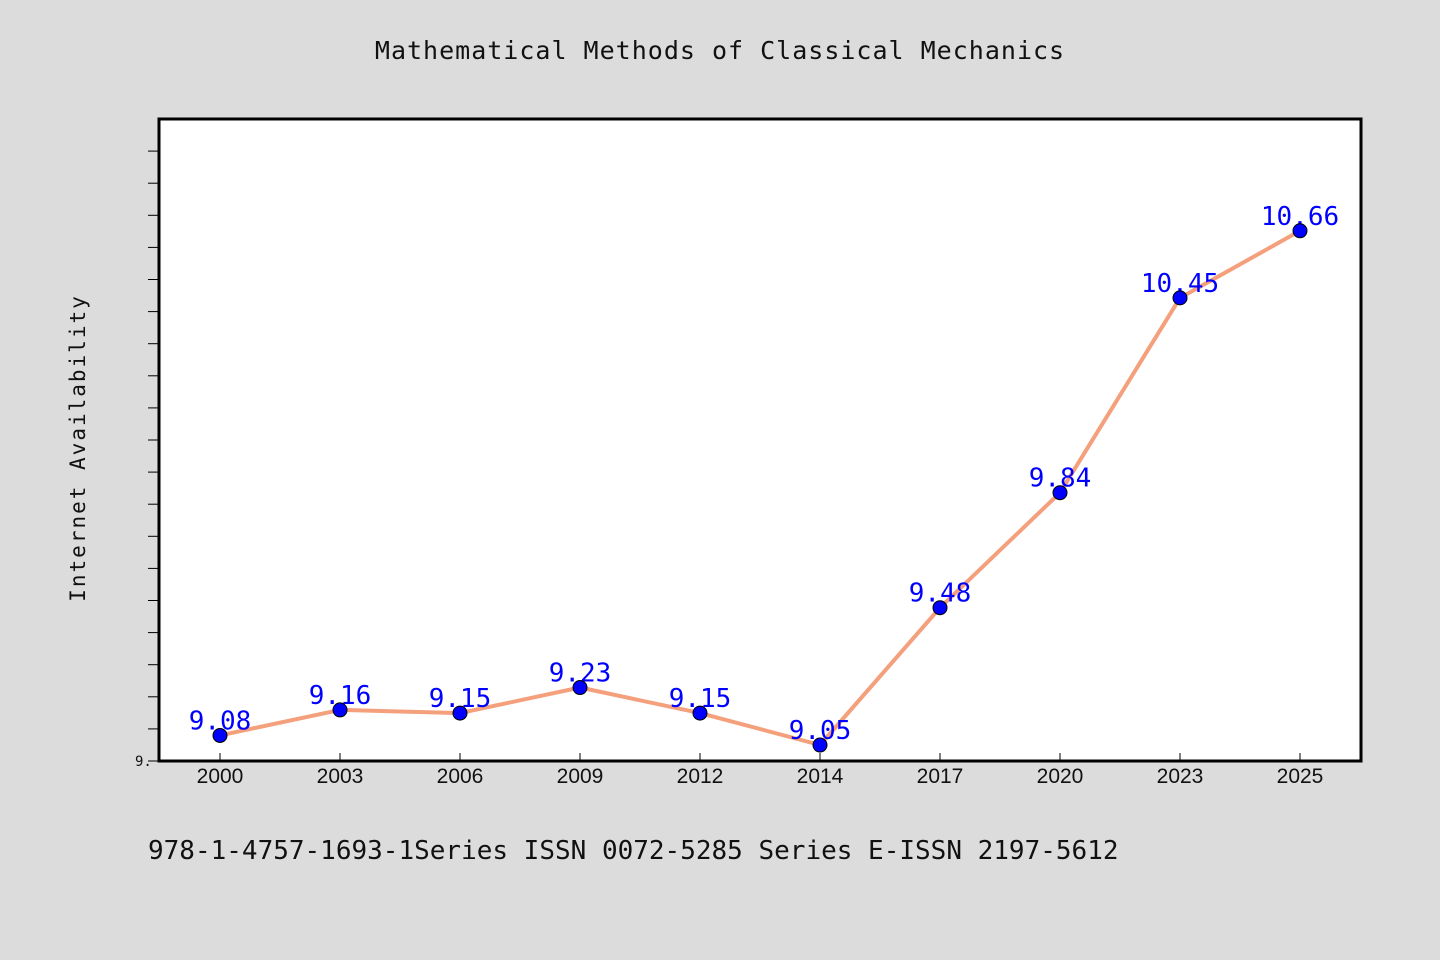 This screenshot has width=1440, height=960. I want to click on x-tick-label: 2012, so click(700, 776).